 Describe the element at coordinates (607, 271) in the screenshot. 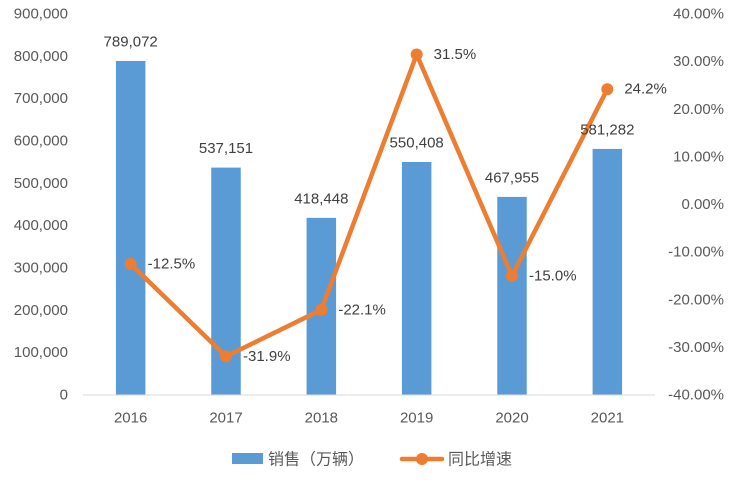

I see `sales-bar-2021` at that location.